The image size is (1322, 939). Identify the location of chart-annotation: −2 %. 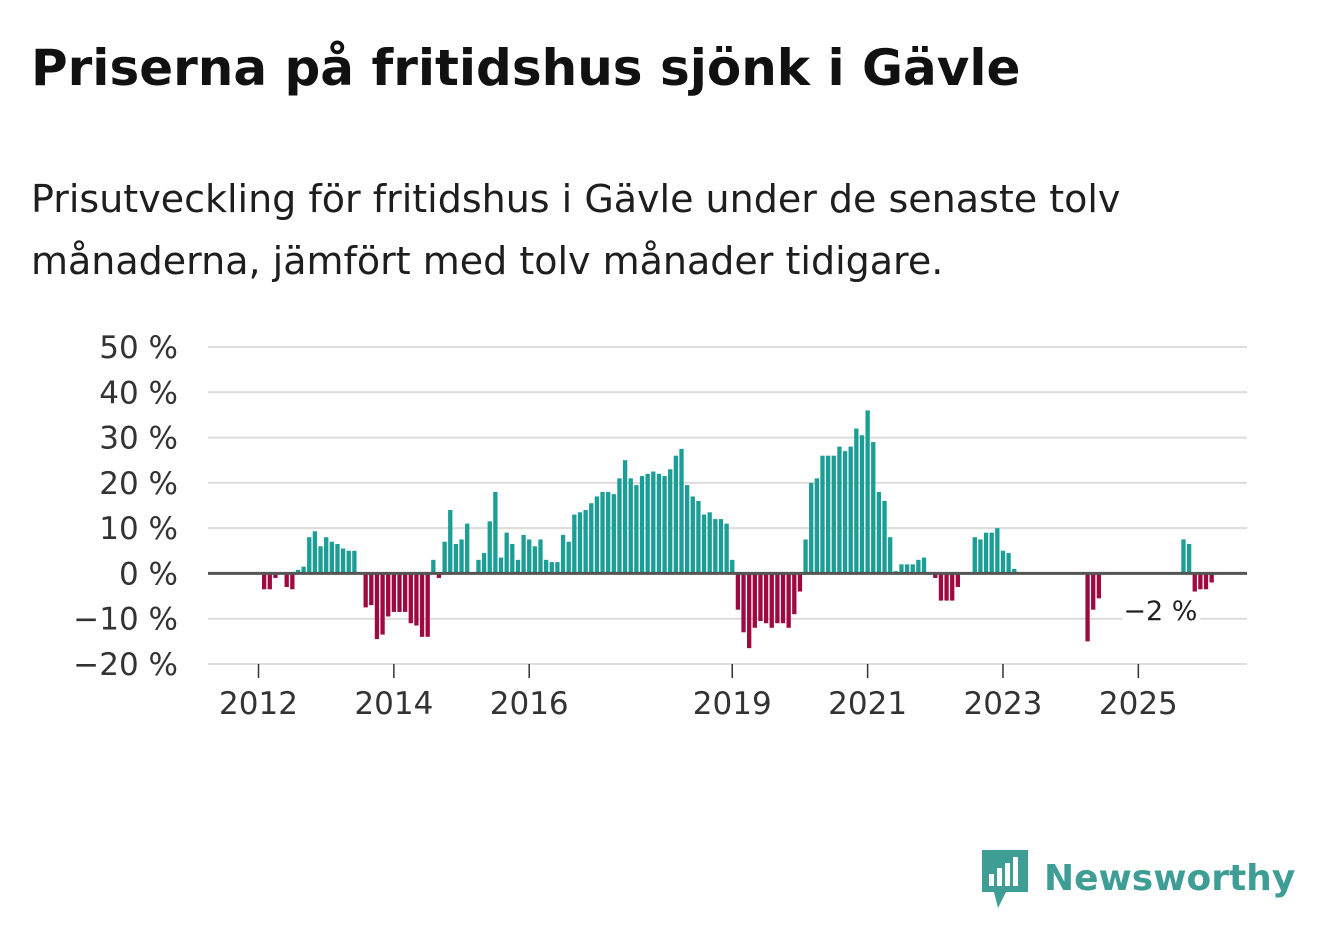
(1161, 609).